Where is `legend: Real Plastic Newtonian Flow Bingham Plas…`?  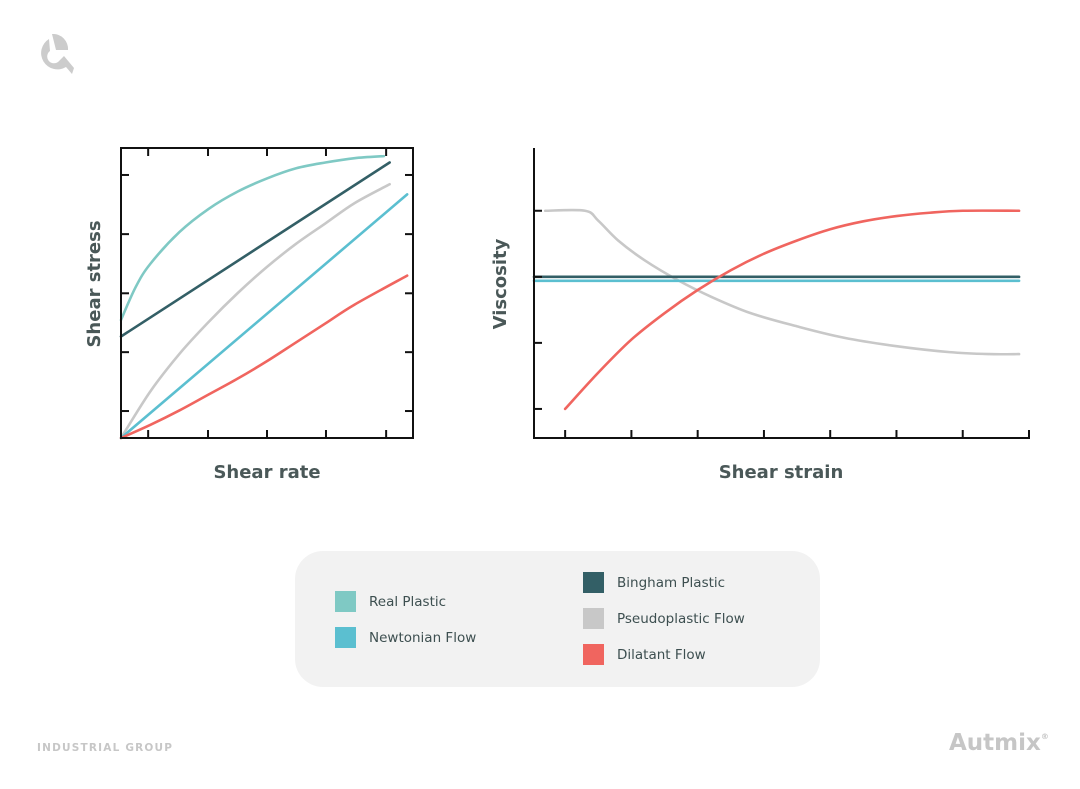 legend: Real Plastic Newtonian Flow Bingham Plas… is located at coordinates (557, 619).